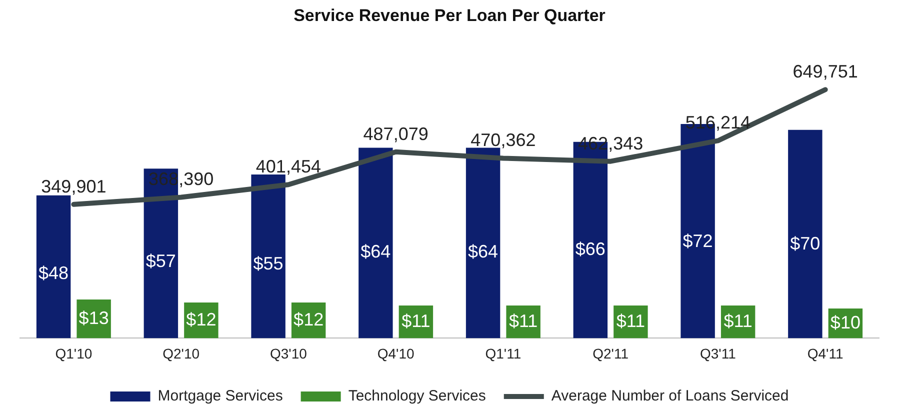  Describe the element at coordinates (395, 134) in the screenshot. I see `data-label: 487,079` at that location.